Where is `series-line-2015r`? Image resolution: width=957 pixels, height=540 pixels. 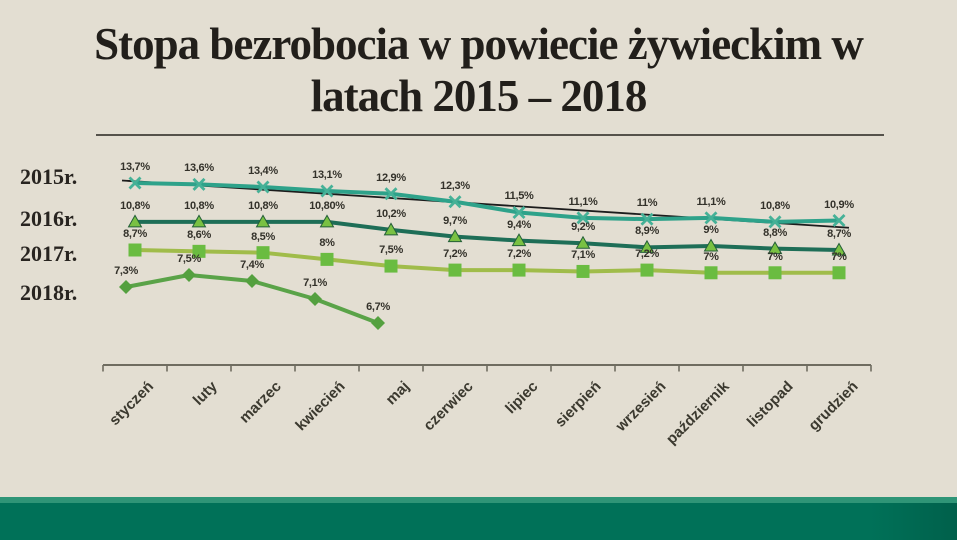 series-line-2015r is located at coordinates (487, 202).